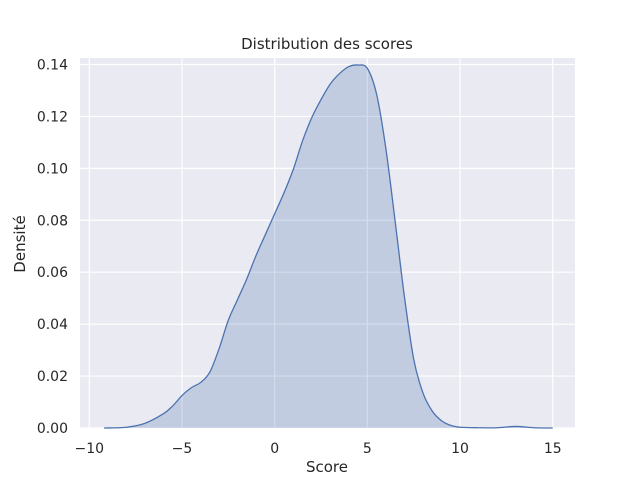  Describe the element at coordinates (89, 449) in the screenshot. I see `x-tick-label: −10` at that location.